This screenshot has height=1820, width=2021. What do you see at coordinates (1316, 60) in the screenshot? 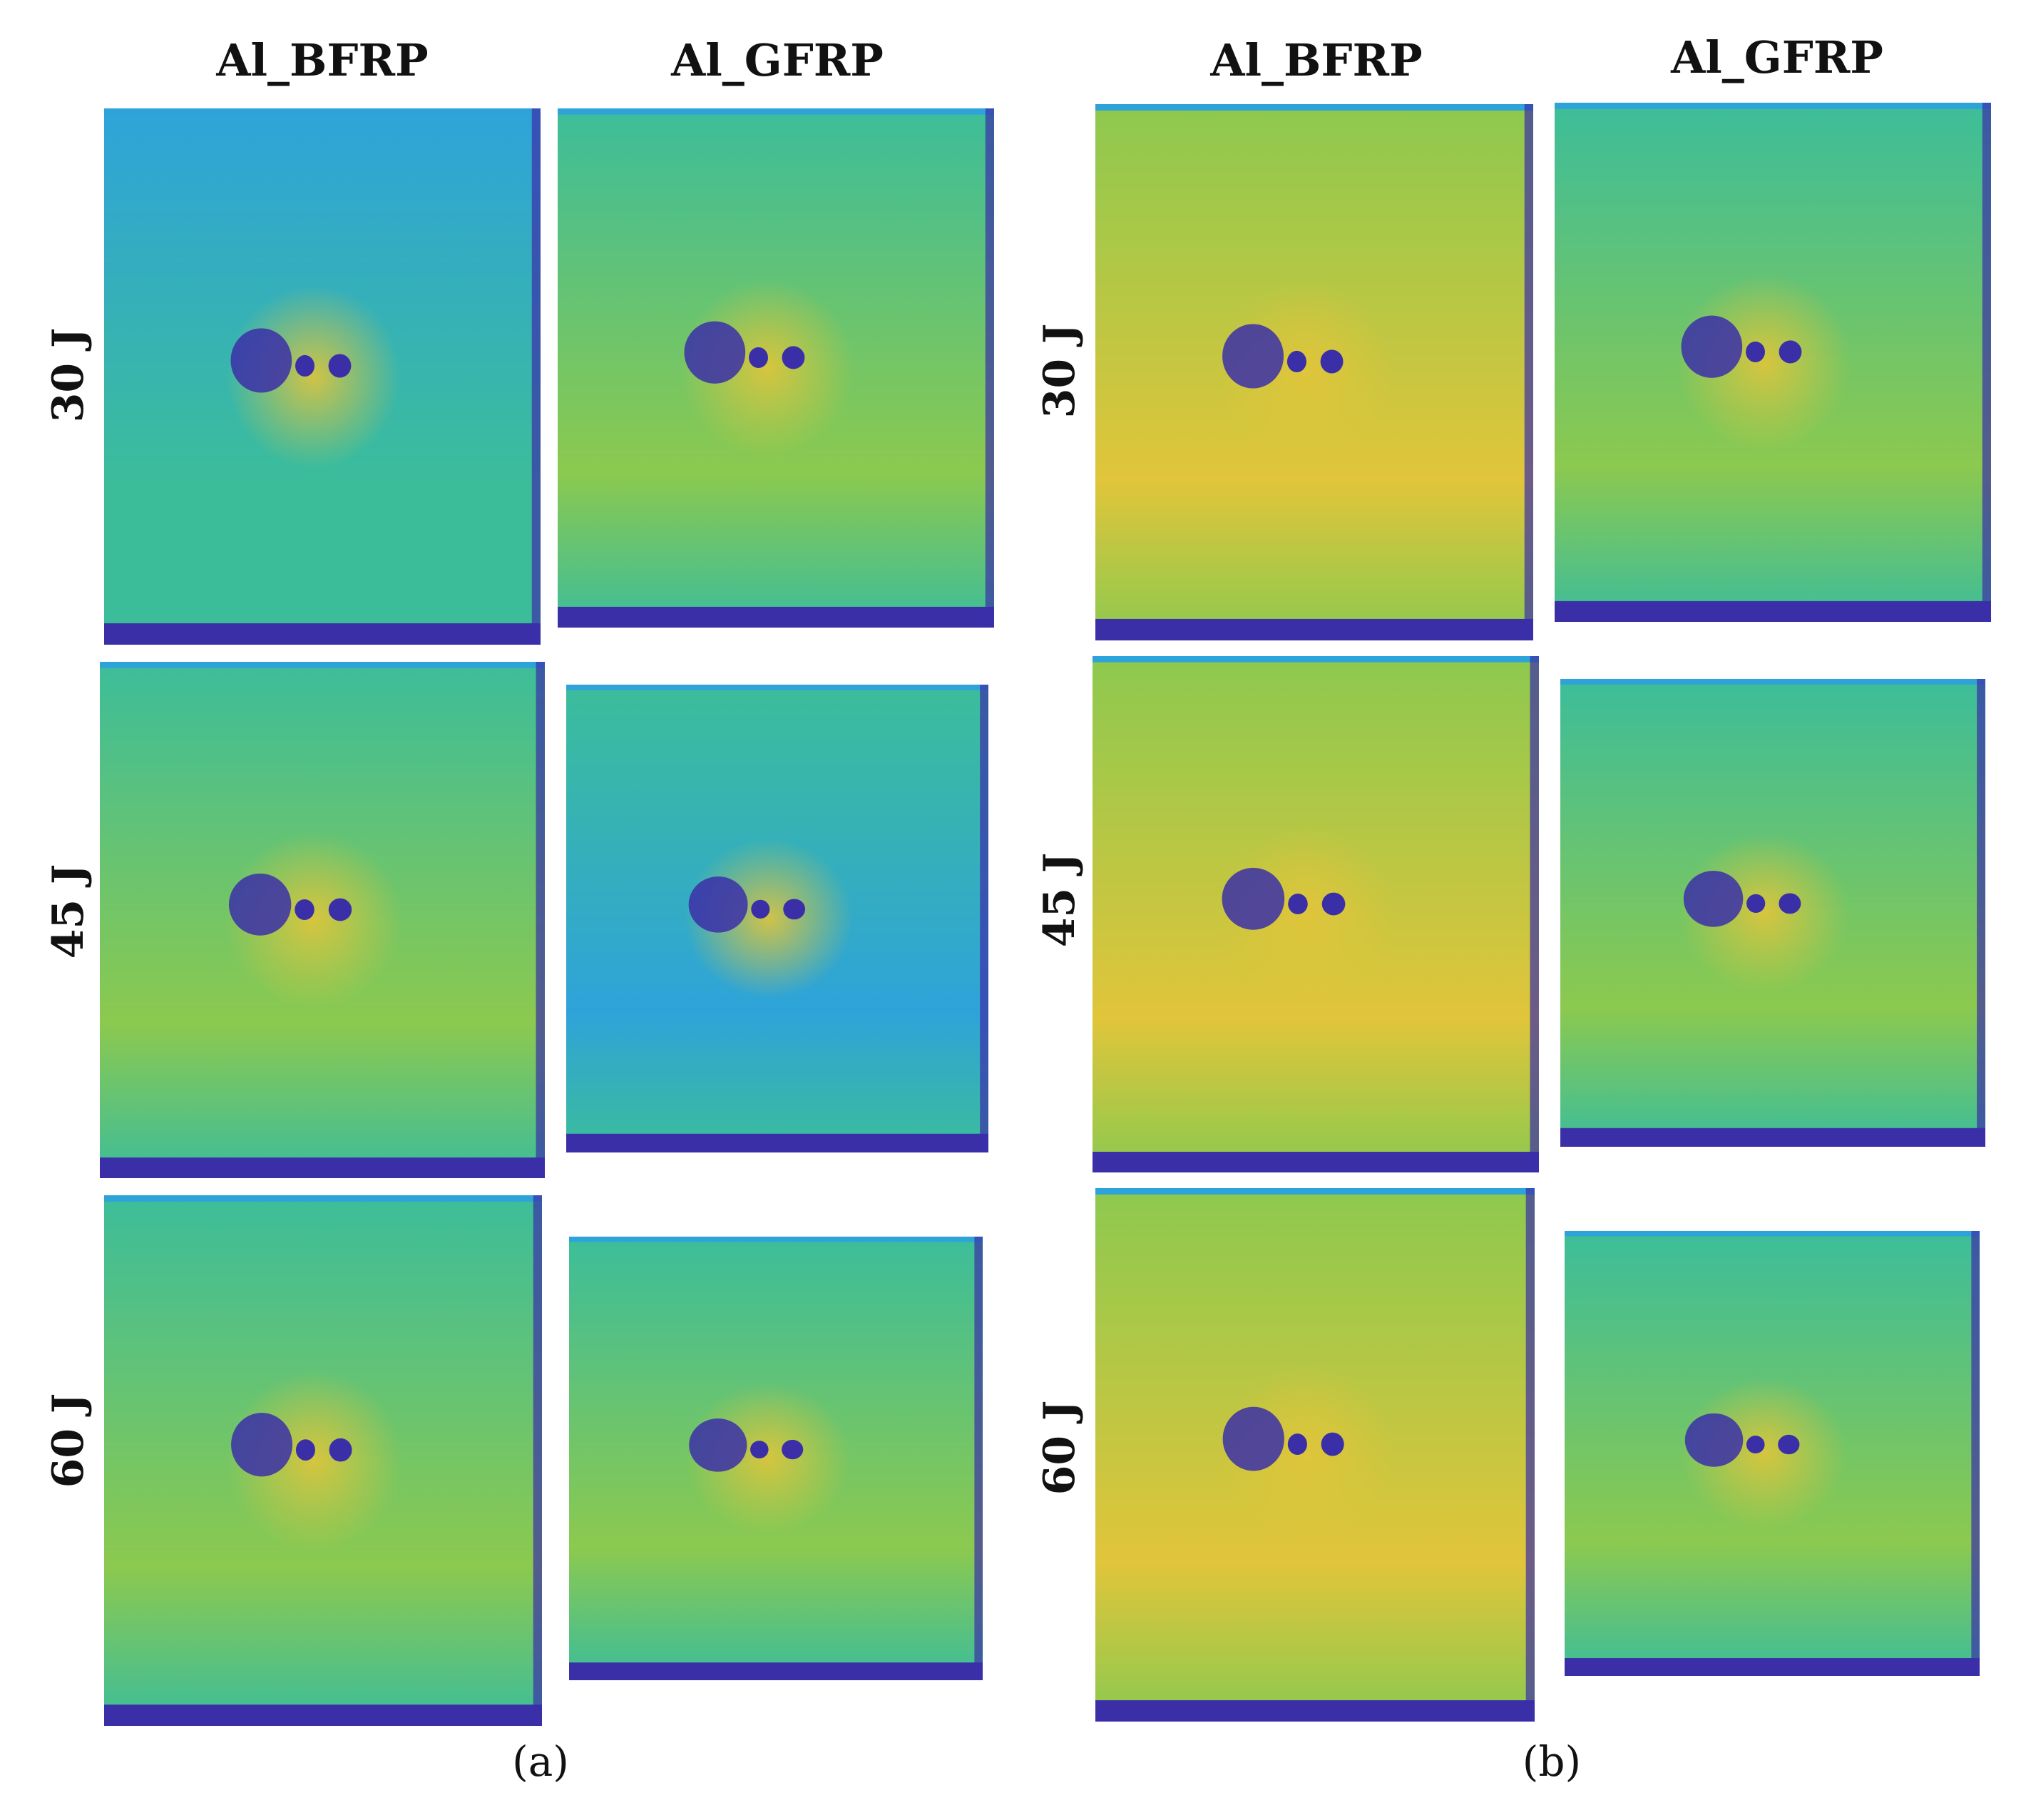
I see `panel-b-col-title-bfrp: Al_BFRP` at bounding box center [1316, 60].